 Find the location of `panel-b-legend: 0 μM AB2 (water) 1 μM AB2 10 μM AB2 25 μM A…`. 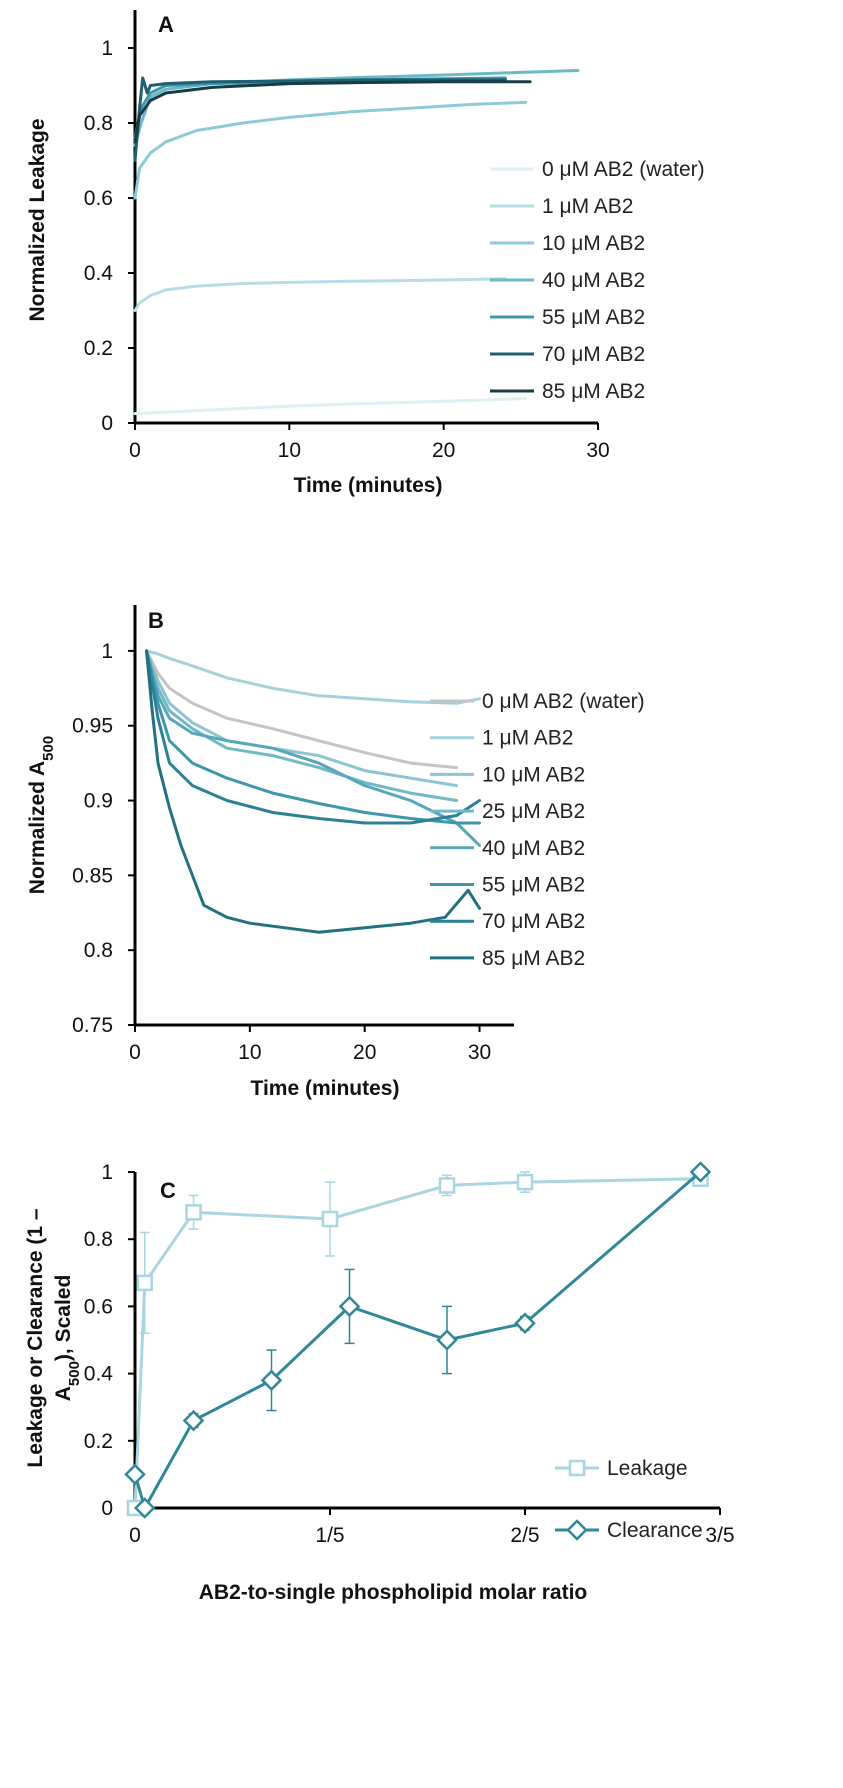

panel-b-legend: 0 μM AB2 (water) 1 μM AB2 10 μM AB2 25 μM A… is located at coordinates (537, 830).